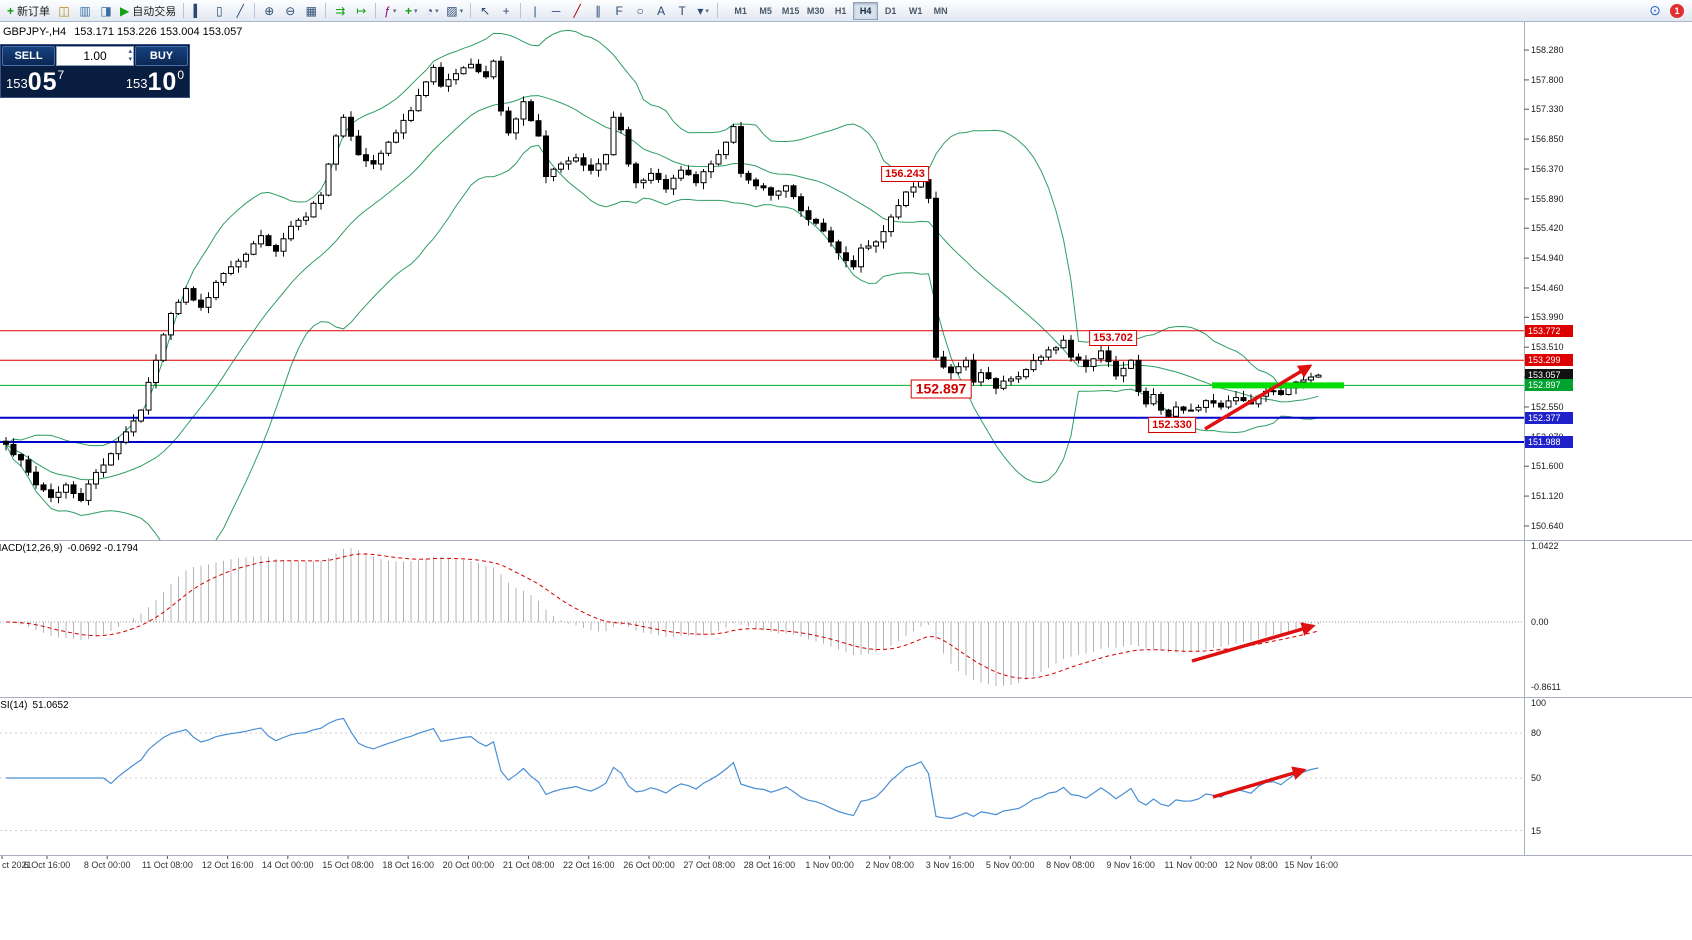  What do you see at coordinates (1549, 417) in the screenshot?
I see `price-tag-152.377: 152.377` at bounding box center [1549, 417].